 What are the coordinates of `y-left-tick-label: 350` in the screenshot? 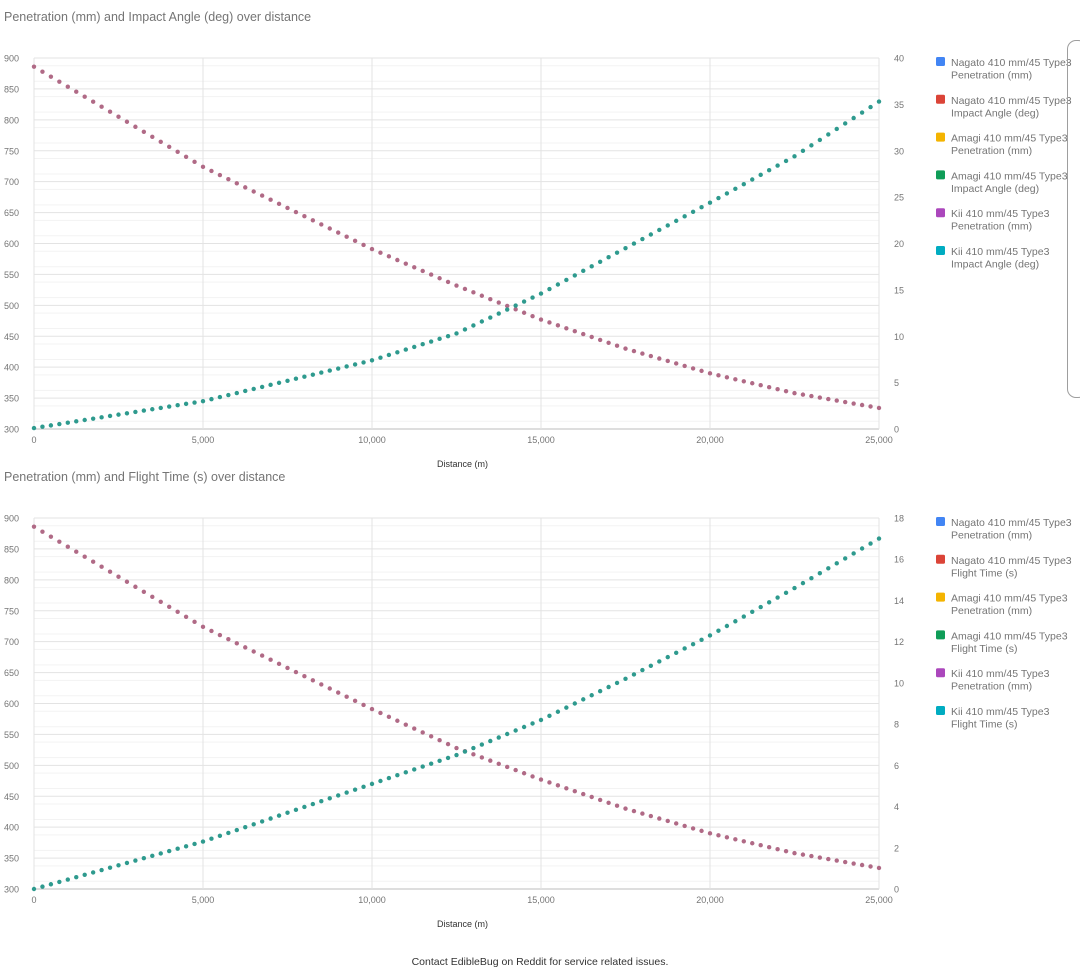 It's located at (11, 399).